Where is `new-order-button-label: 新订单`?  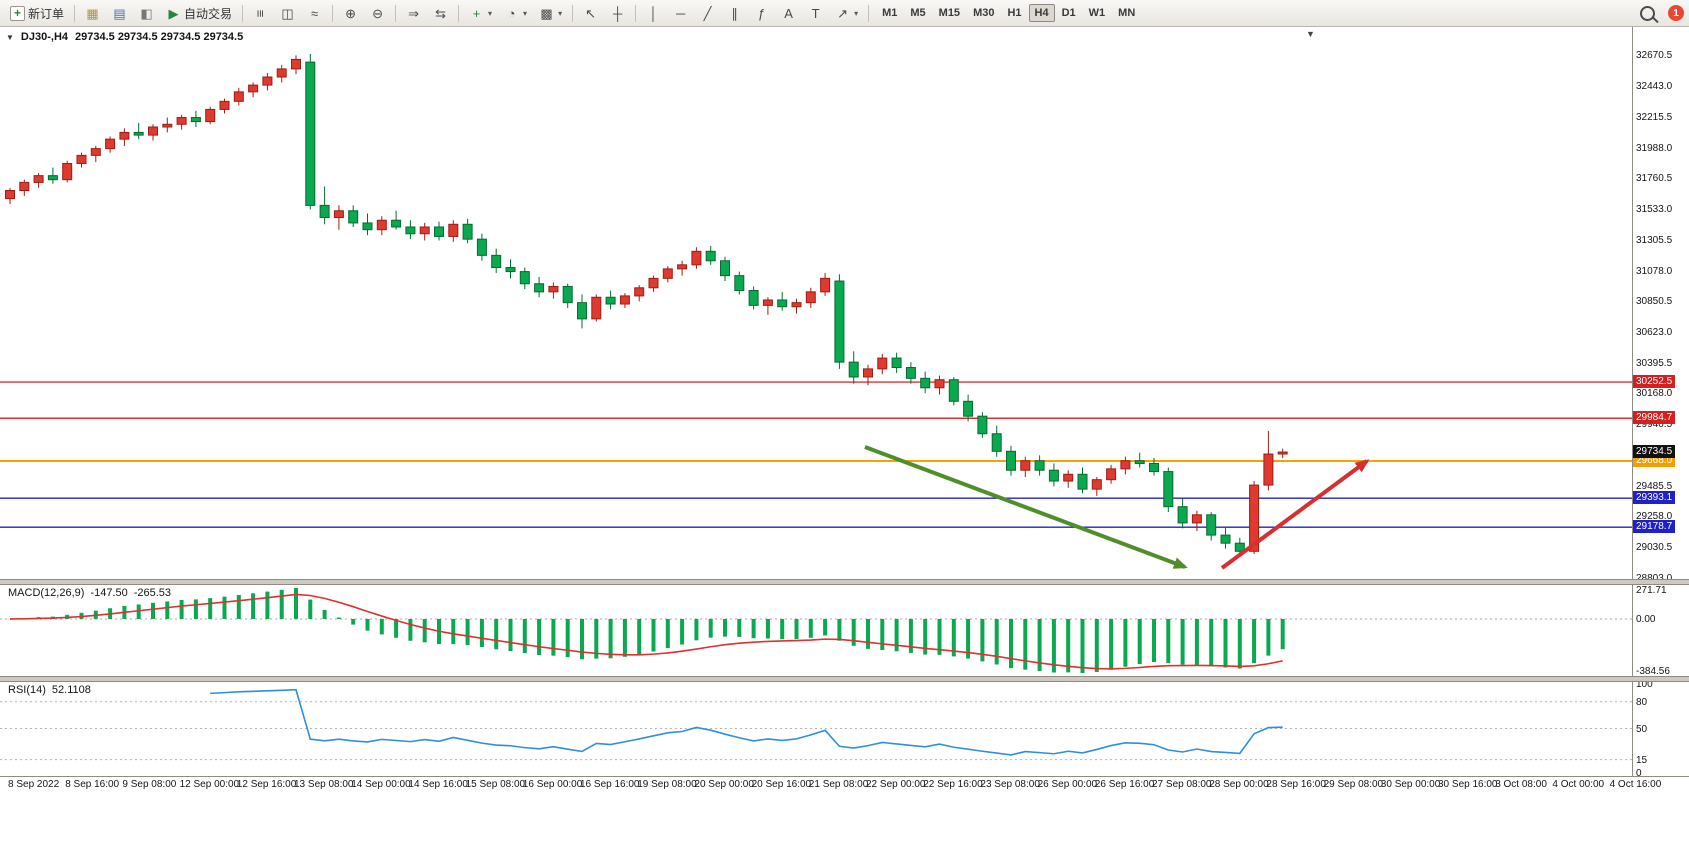
new-order-button-label: 新订单 is located at coordinates (46, 13).